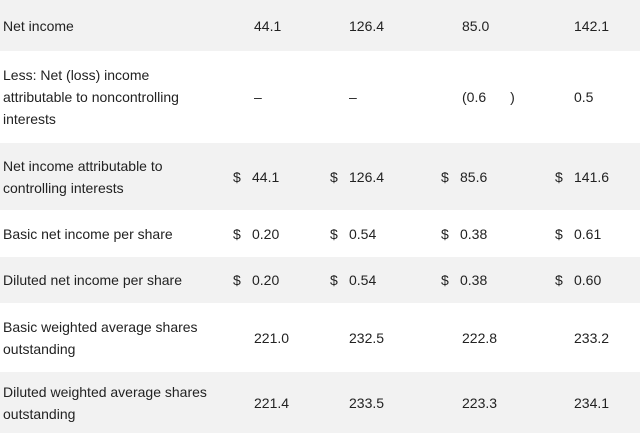  I want to click on close-paren: ), so click(512, 97).